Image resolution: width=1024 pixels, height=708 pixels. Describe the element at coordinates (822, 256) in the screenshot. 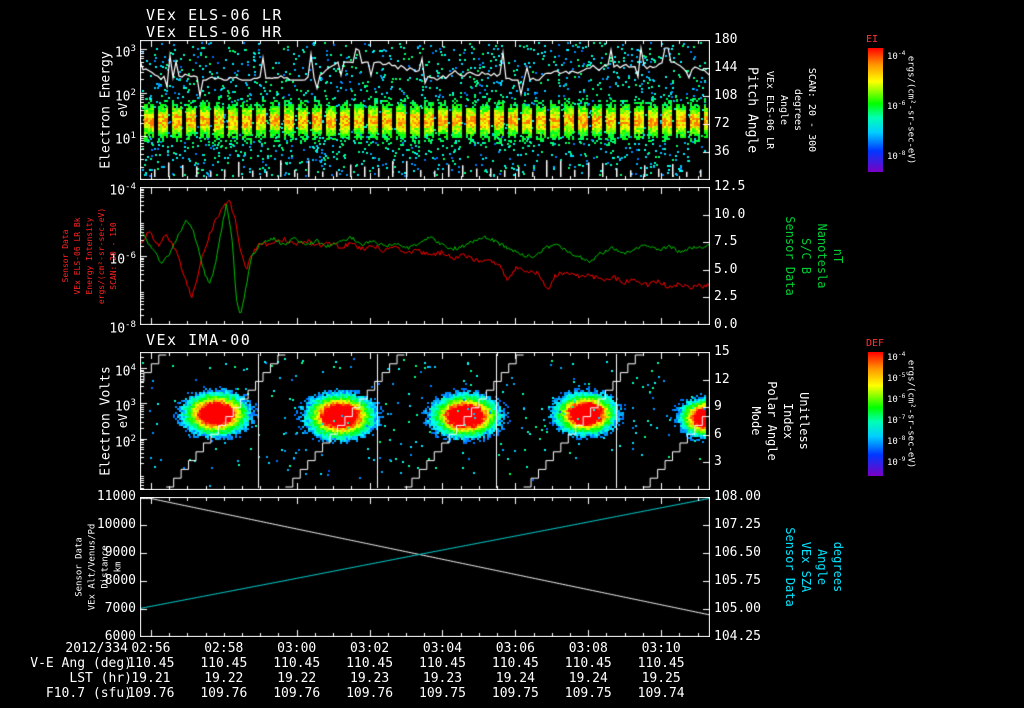

I see `panel-2-right-title-line-2: Nanotesla` at that location.